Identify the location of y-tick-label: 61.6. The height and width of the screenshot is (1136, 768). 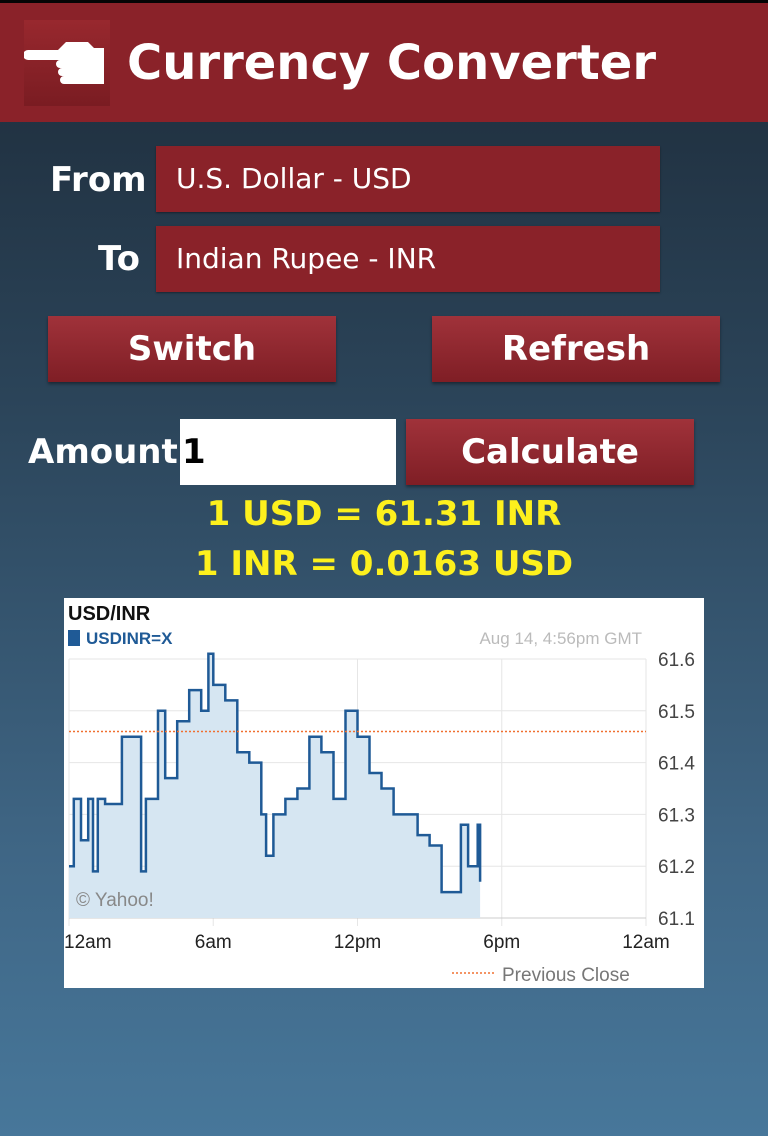
(676, 660).